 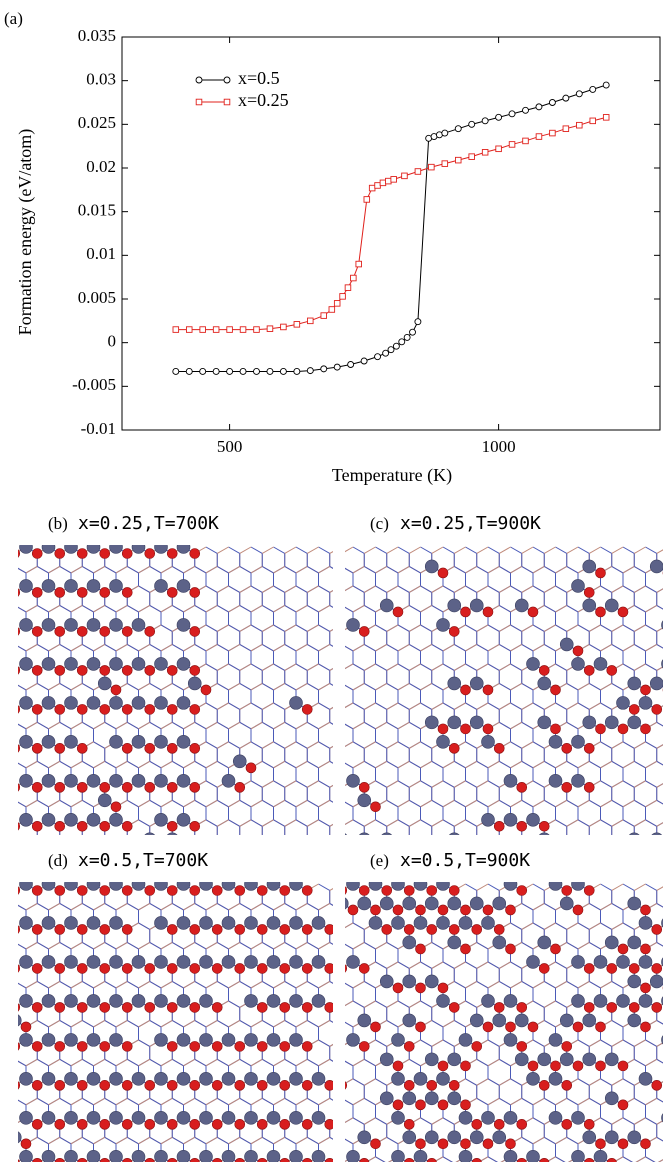 What do you see at coordinates (230, 446) in the screenshot?
I see `x-tick-label: 500` at bounding box center [230, 446].